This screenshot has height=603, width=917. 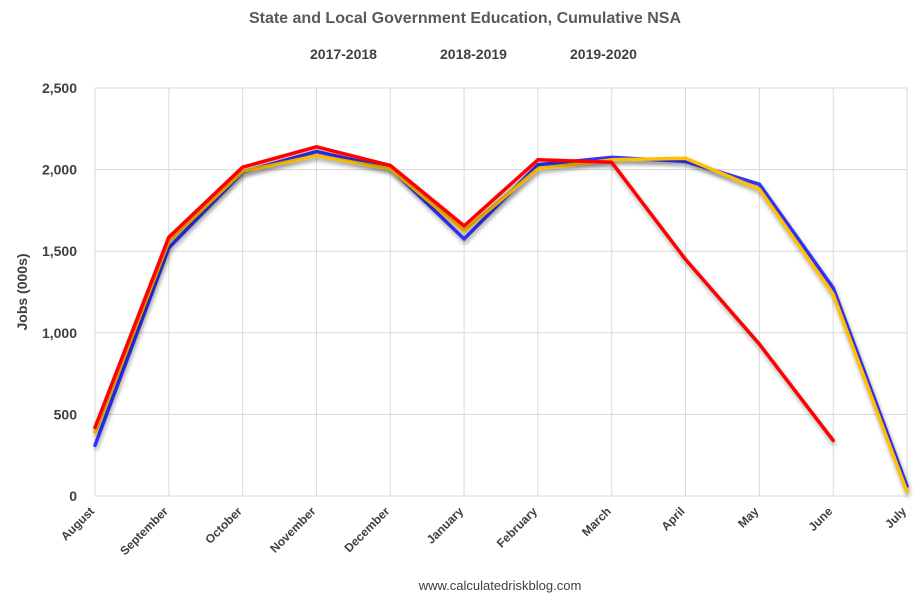 What do you see at coordinates (293, 530) in the screenshot?
I see `x-tick-label: November` at bounding box center [293, 530].